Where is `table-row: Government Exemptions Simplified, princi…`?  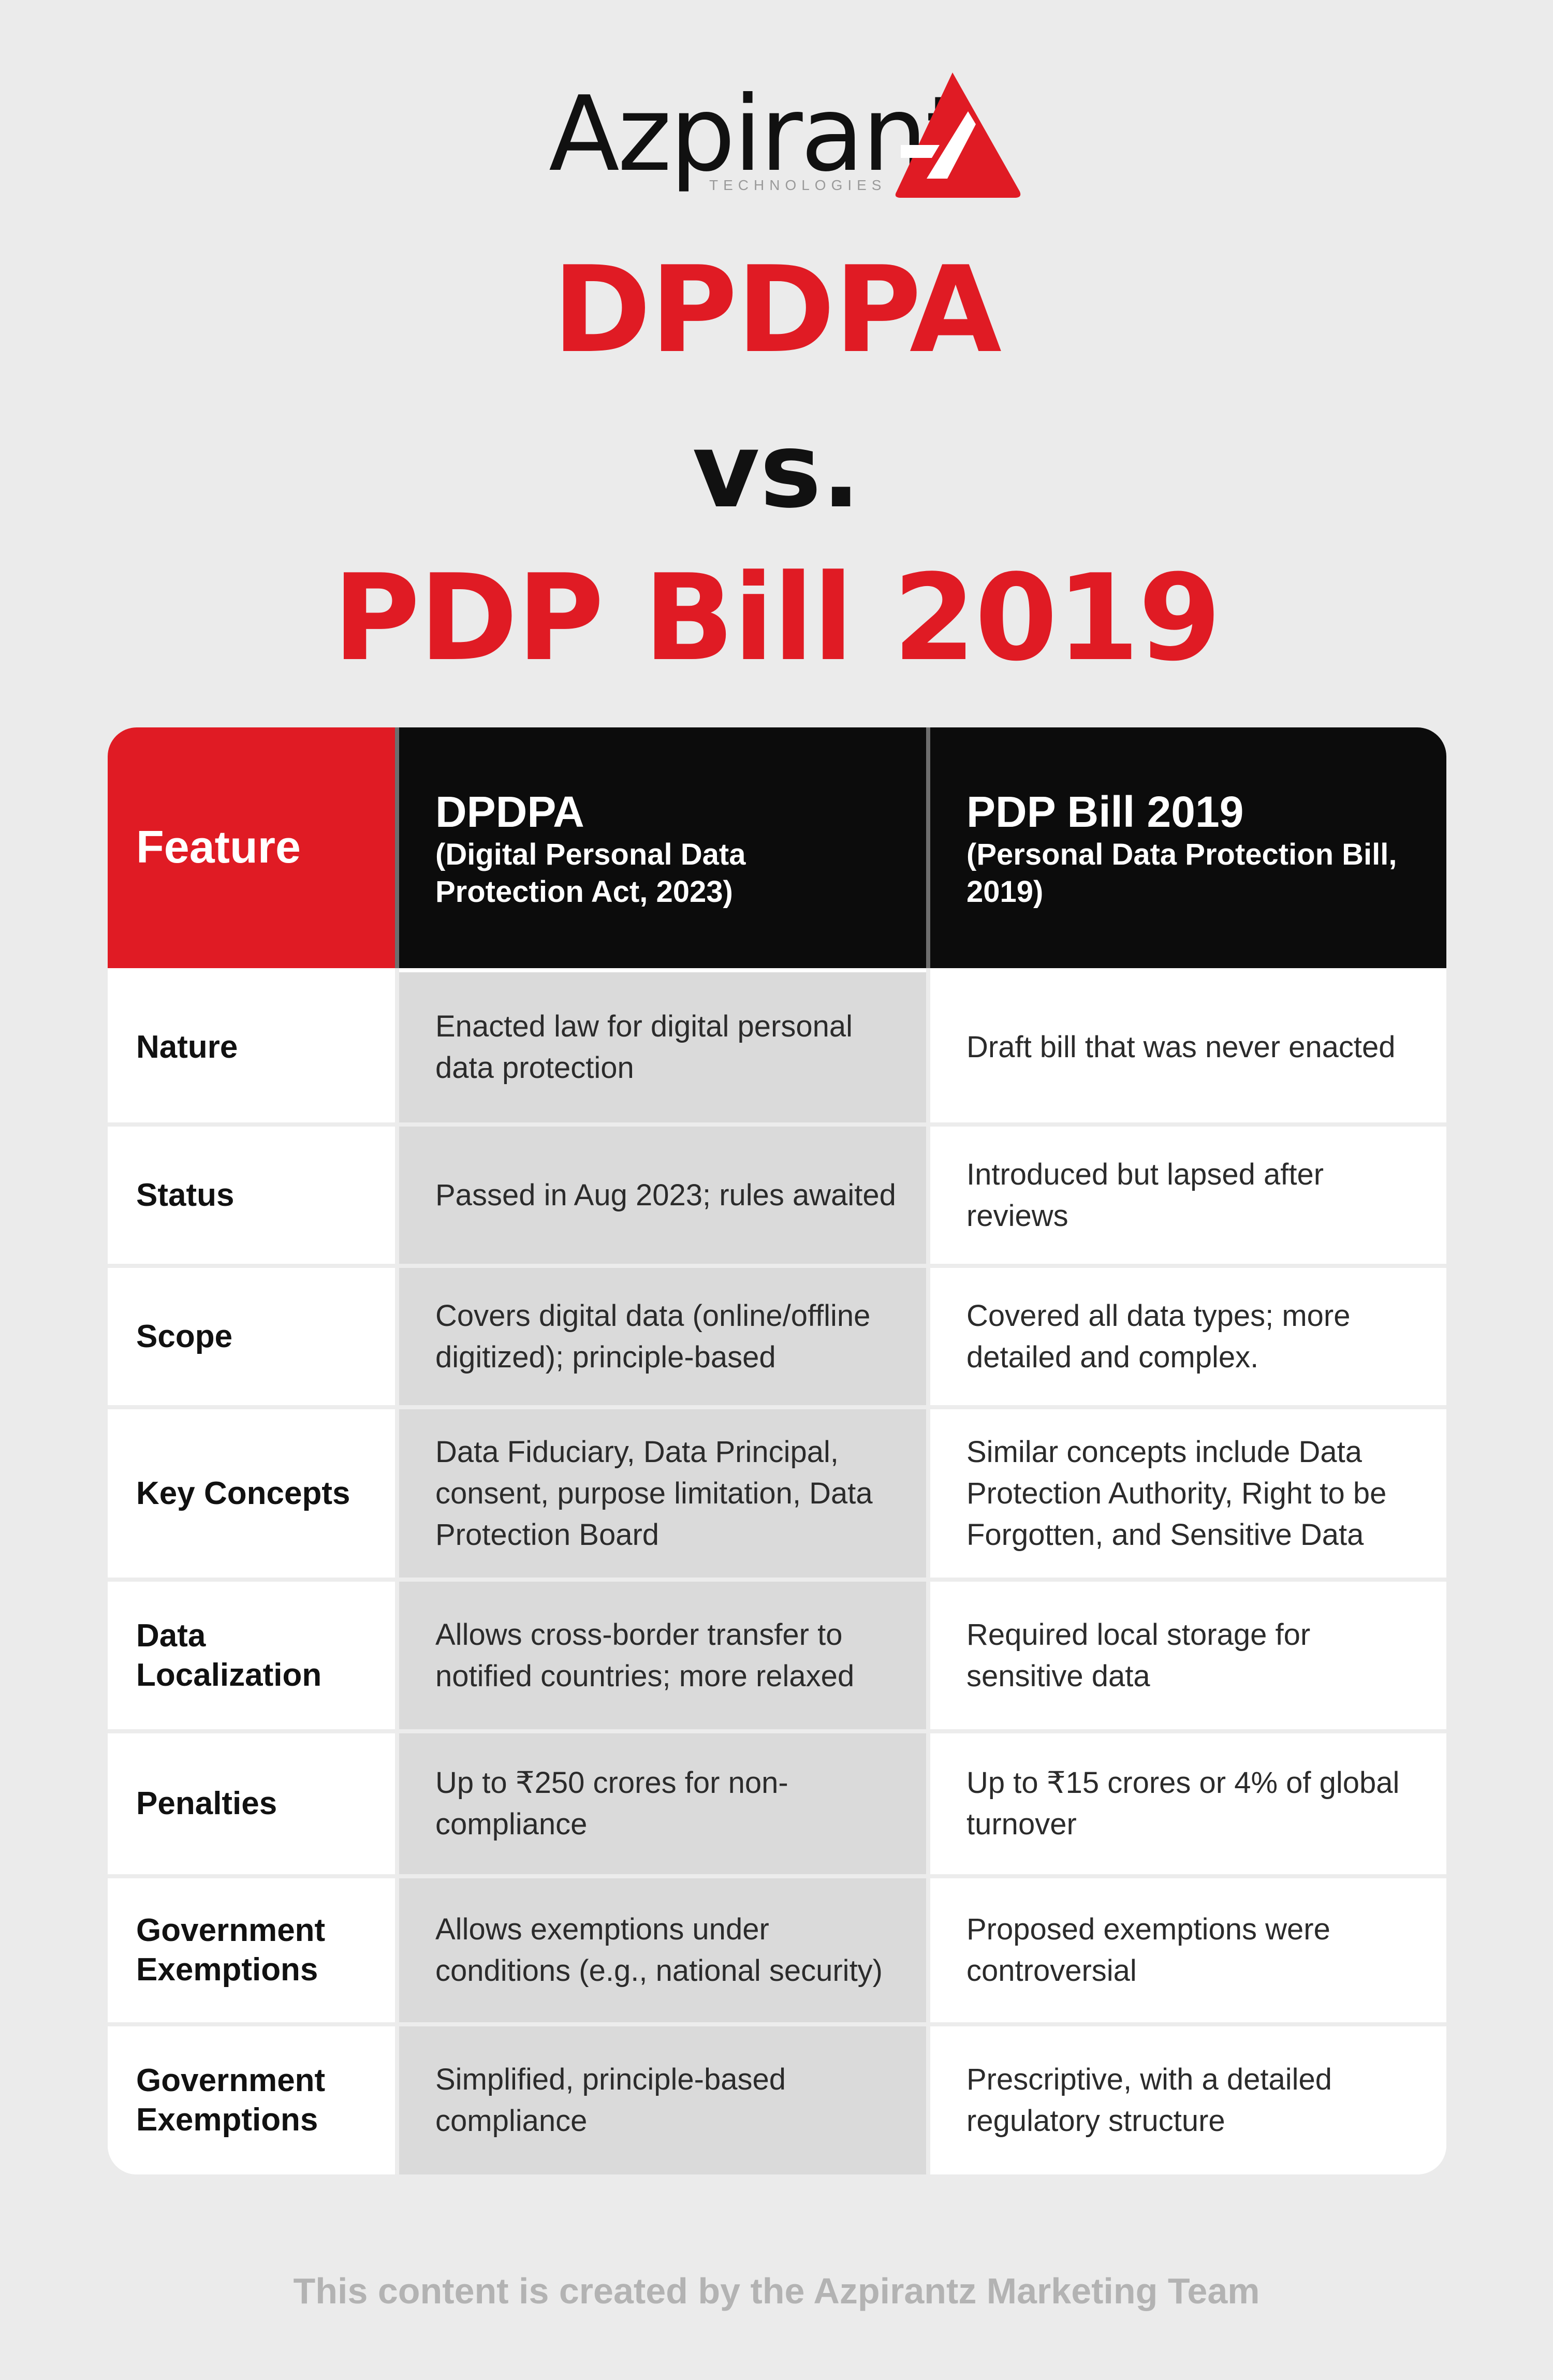 table-row: Government Exemptions Simplified, princi… is located at coordinates (777, 2100).